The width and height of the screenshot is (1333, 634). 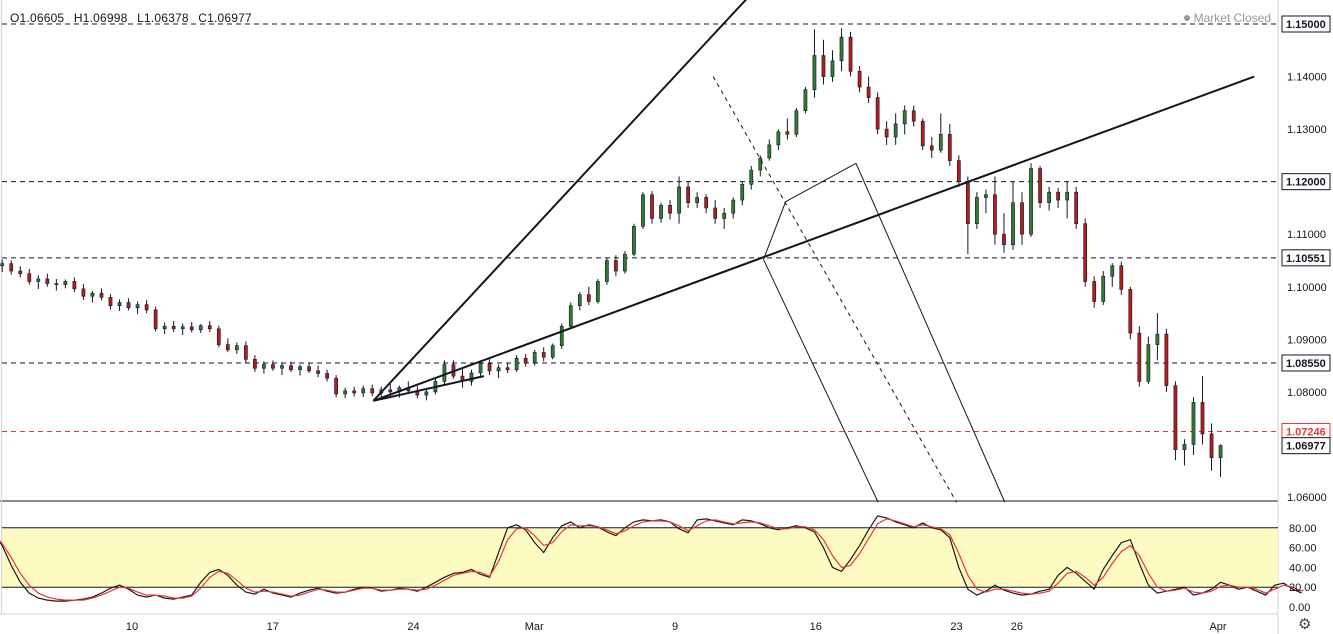 I want to click on osc-tick-label: 20.00, so click(x=1303, y=588).